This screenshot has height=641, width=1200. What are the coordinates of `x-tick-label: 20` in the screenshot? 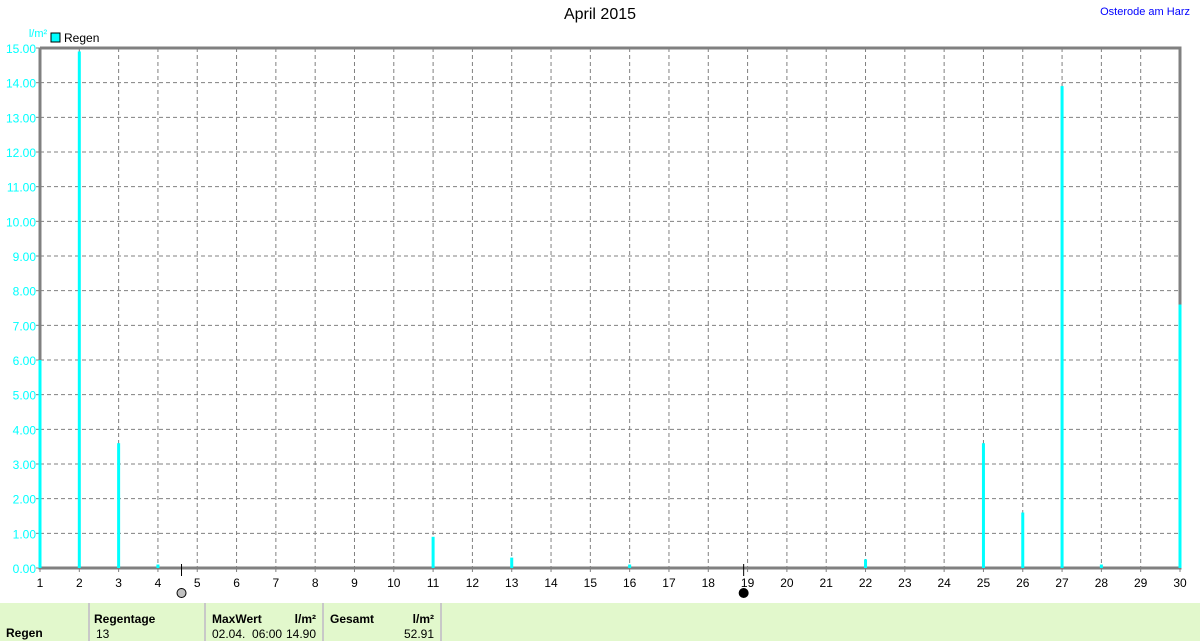 It's located at (787, 583).